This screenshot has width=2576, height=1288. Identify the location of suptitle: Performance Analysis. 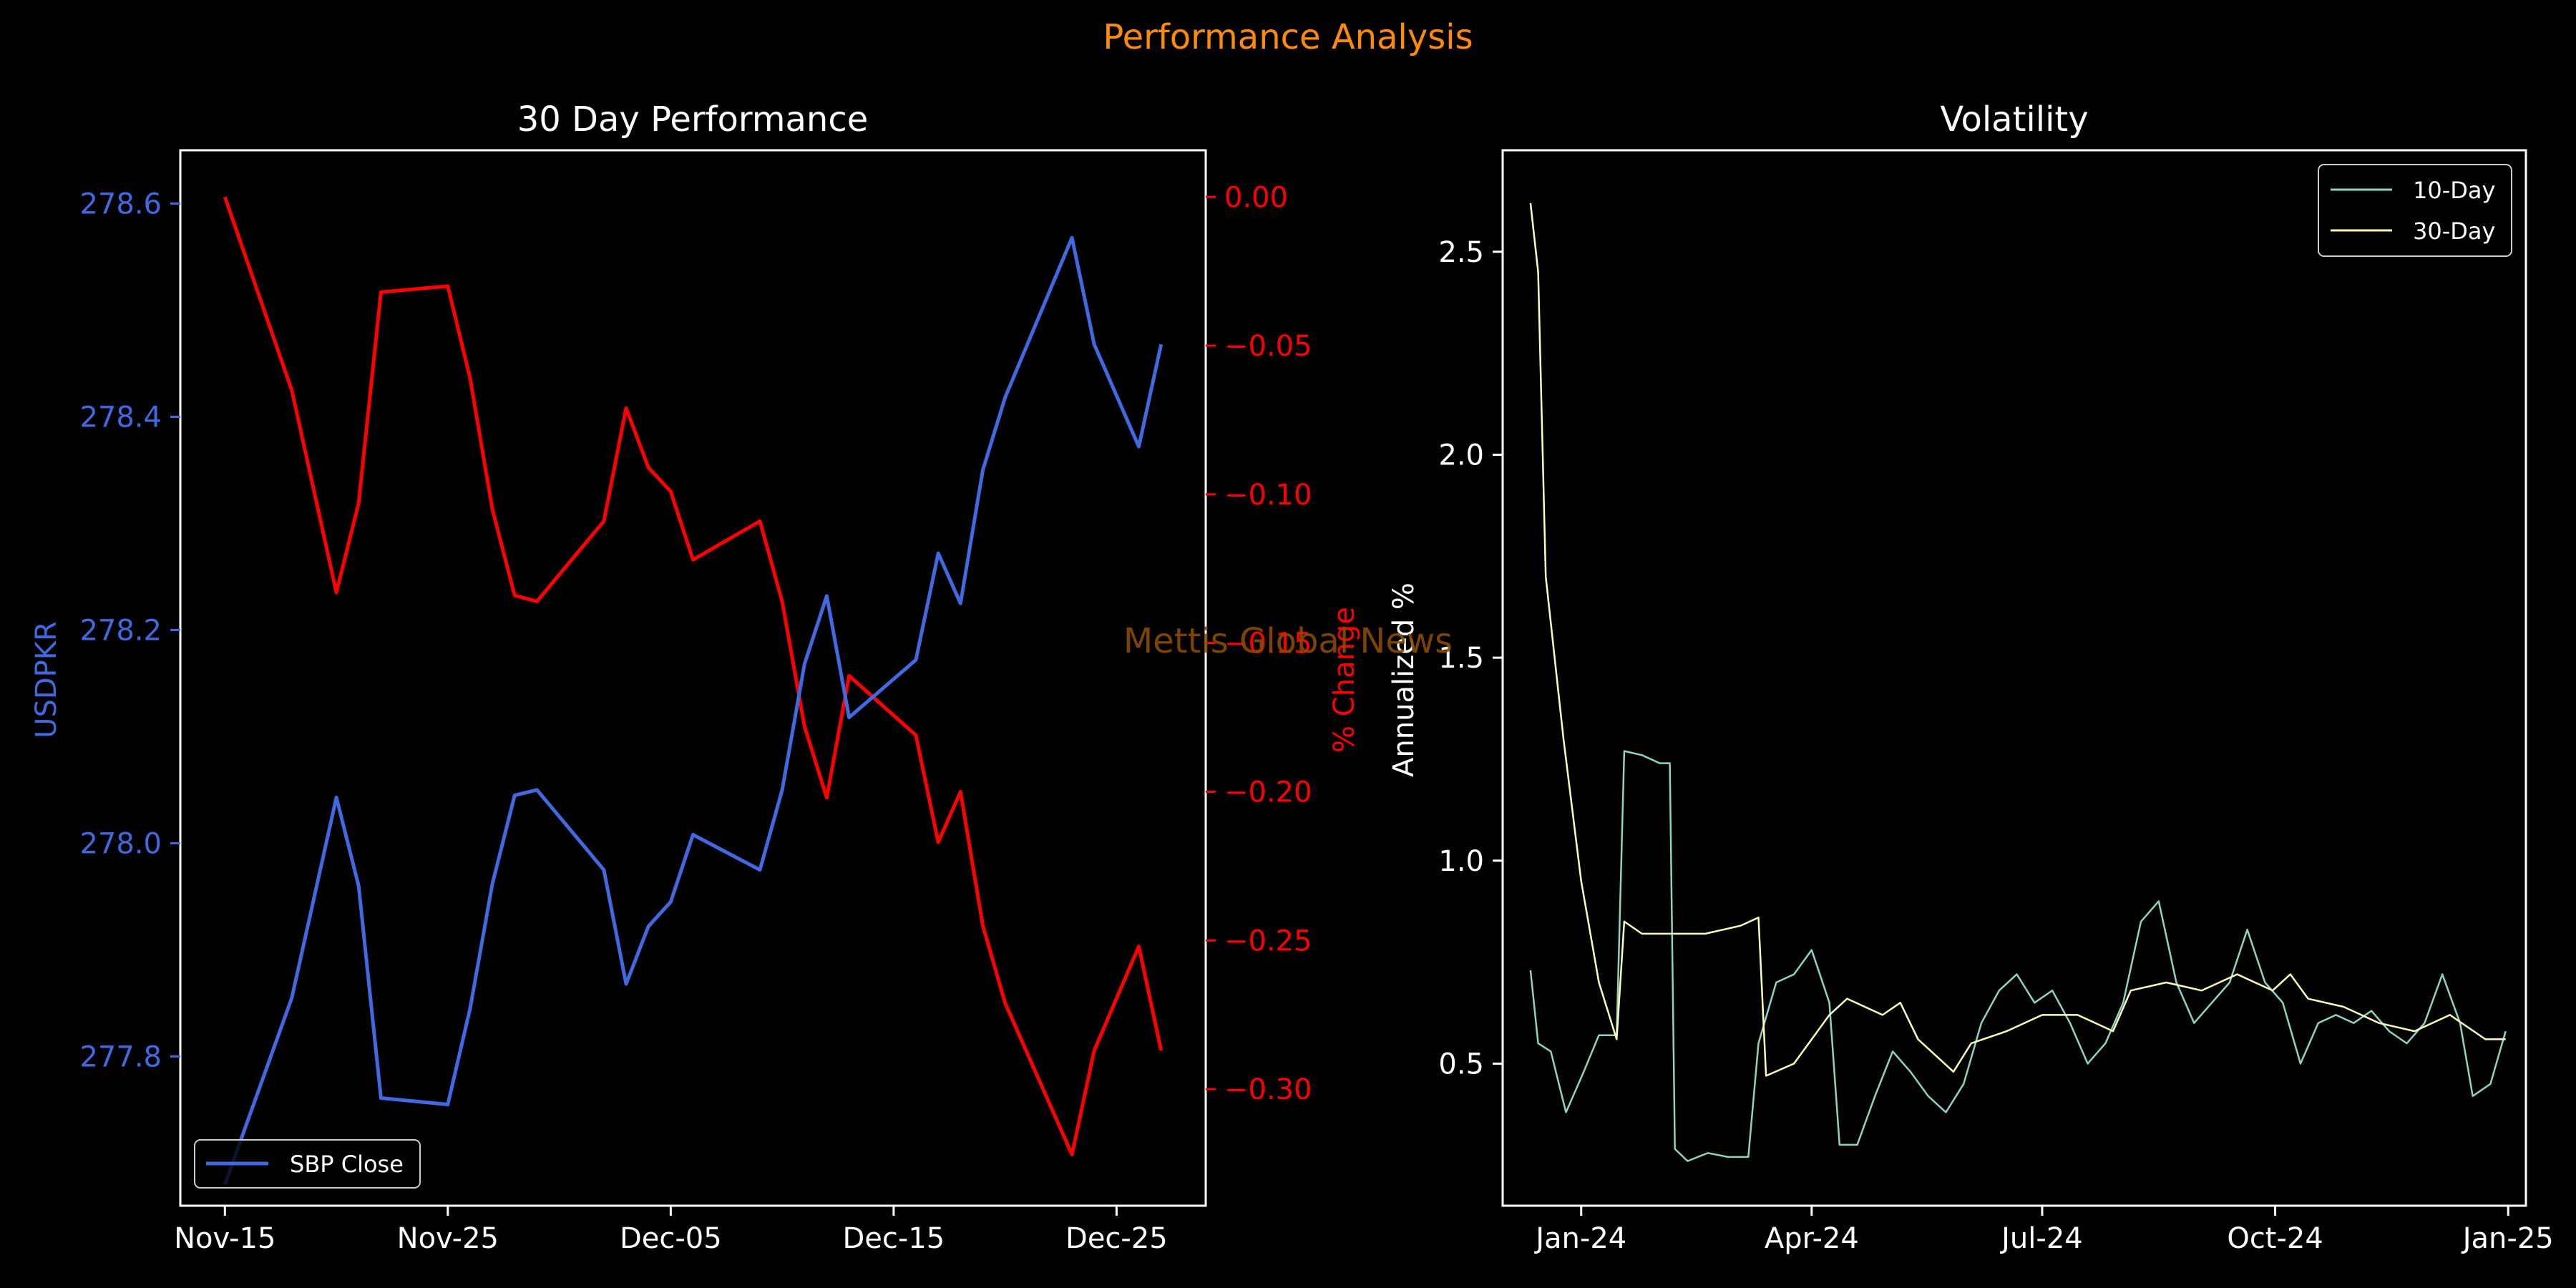
(1288, 37).